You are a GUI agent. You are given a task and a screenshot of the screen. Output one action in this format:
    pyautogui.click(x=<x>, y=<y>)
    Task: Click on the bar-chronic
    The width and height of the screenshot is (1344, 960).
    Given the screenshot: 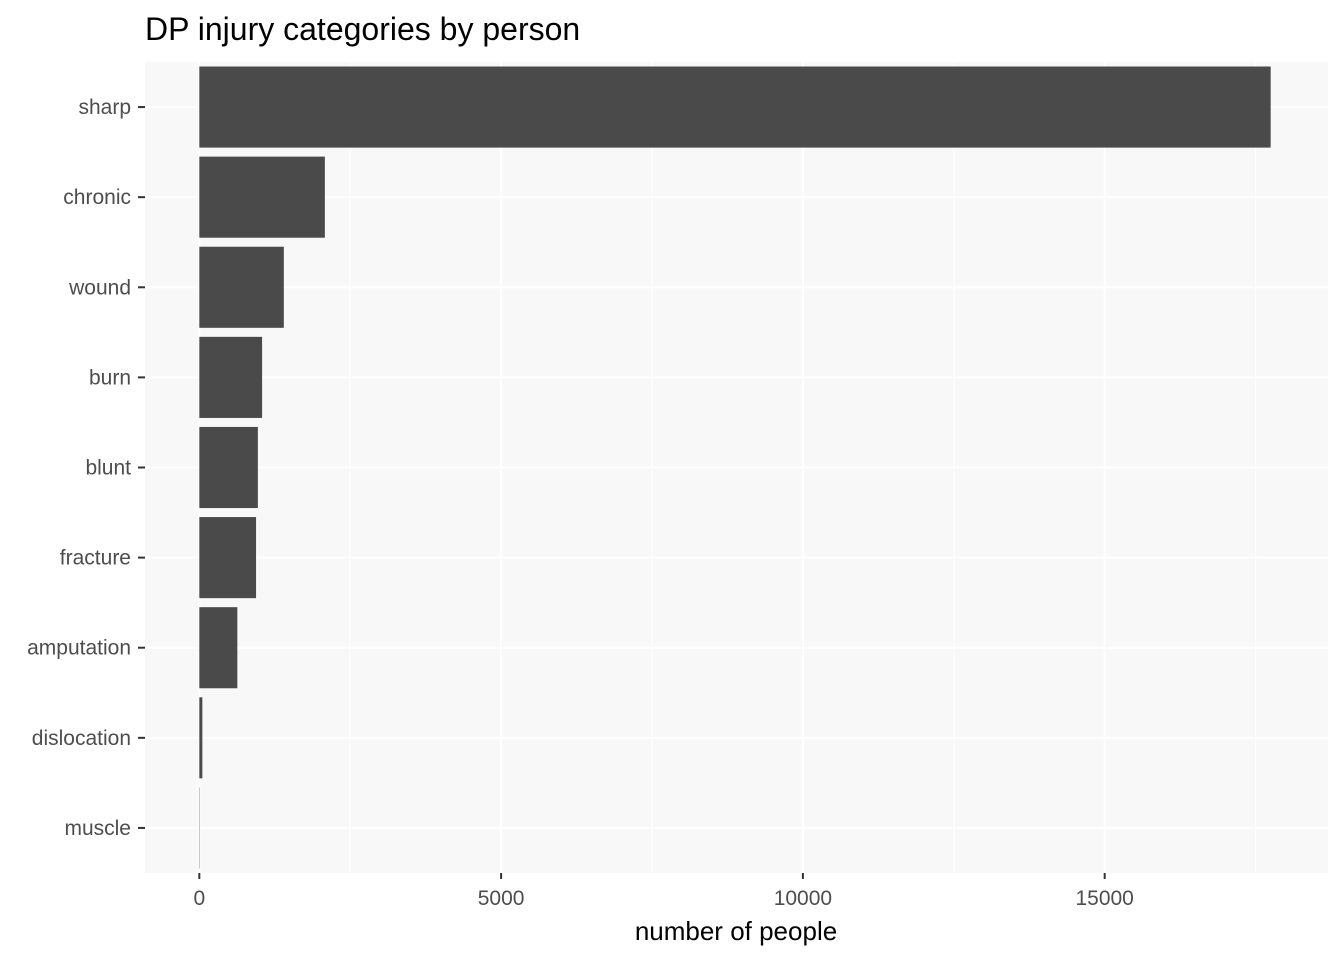 What is the action you would take?
    pyautogui.click(x=262, y=197)
    